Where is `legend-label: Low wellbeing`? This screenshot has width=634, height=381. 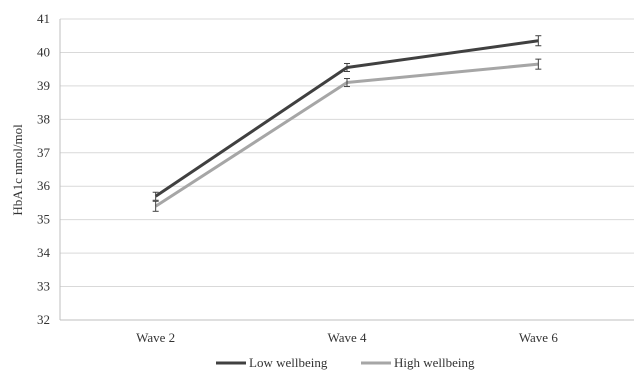
legend-label: Low wellbeing is located at coordinates (288, 362).